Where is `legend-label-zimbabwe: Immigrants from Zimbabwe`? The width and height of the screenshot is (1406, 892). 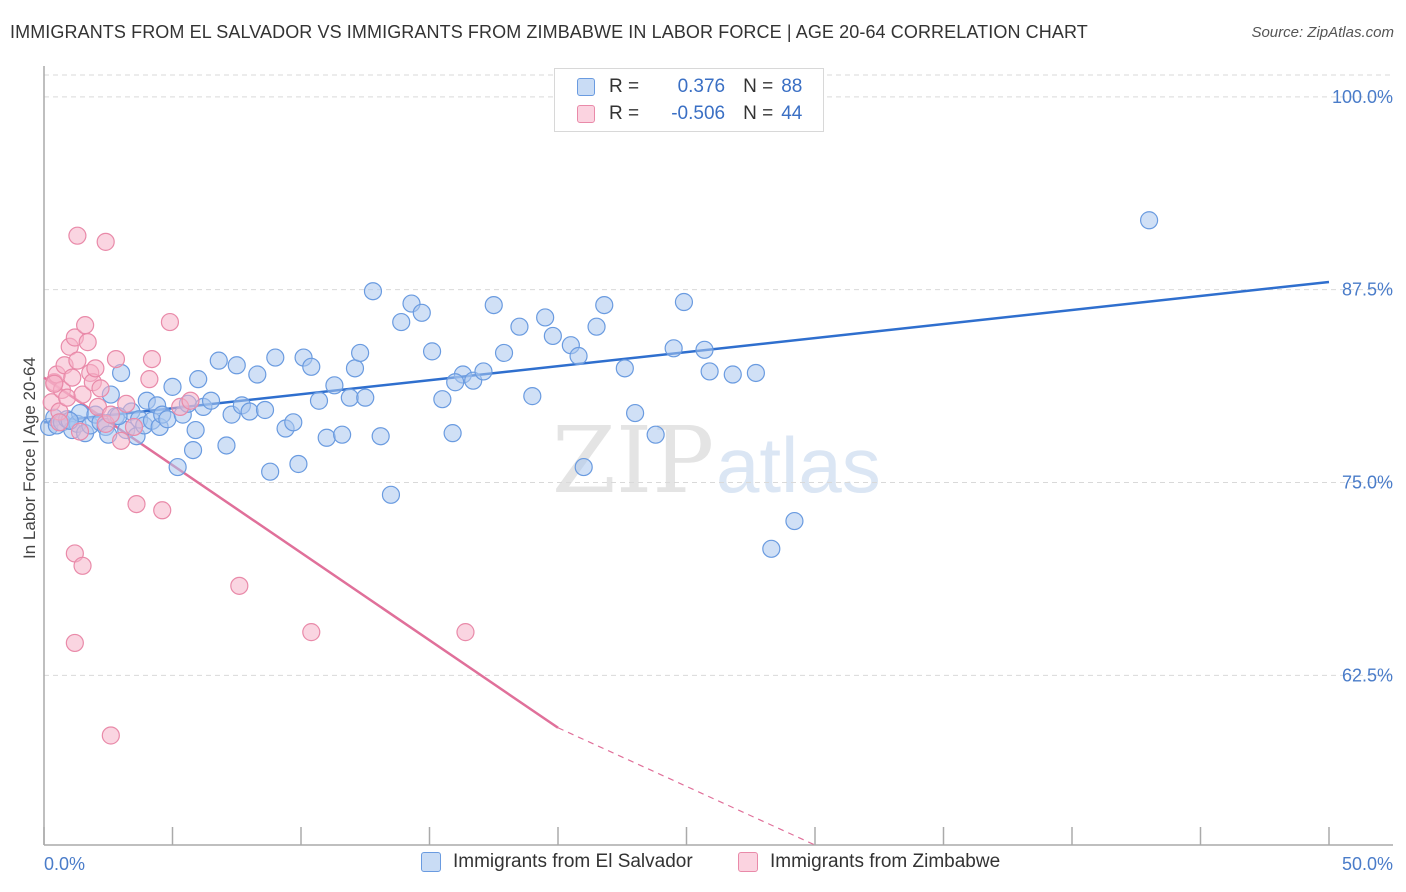
legend-label-zimbabwe: Immigrants from Zimbabwe is located at coordinates (885, 861).